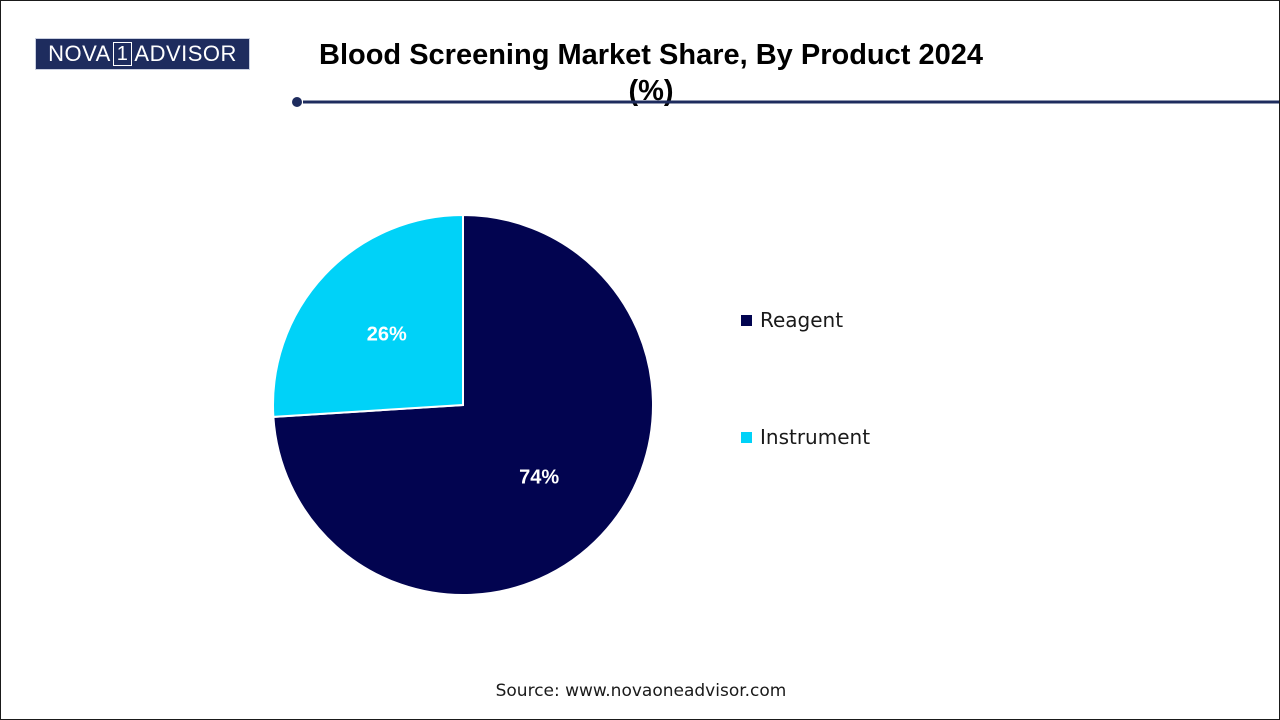 This screenshot has width=1280, height=720. Describe the element at coordinates (746, 437) in the screenshot. I see `legend-swatch-instrument` at that location.